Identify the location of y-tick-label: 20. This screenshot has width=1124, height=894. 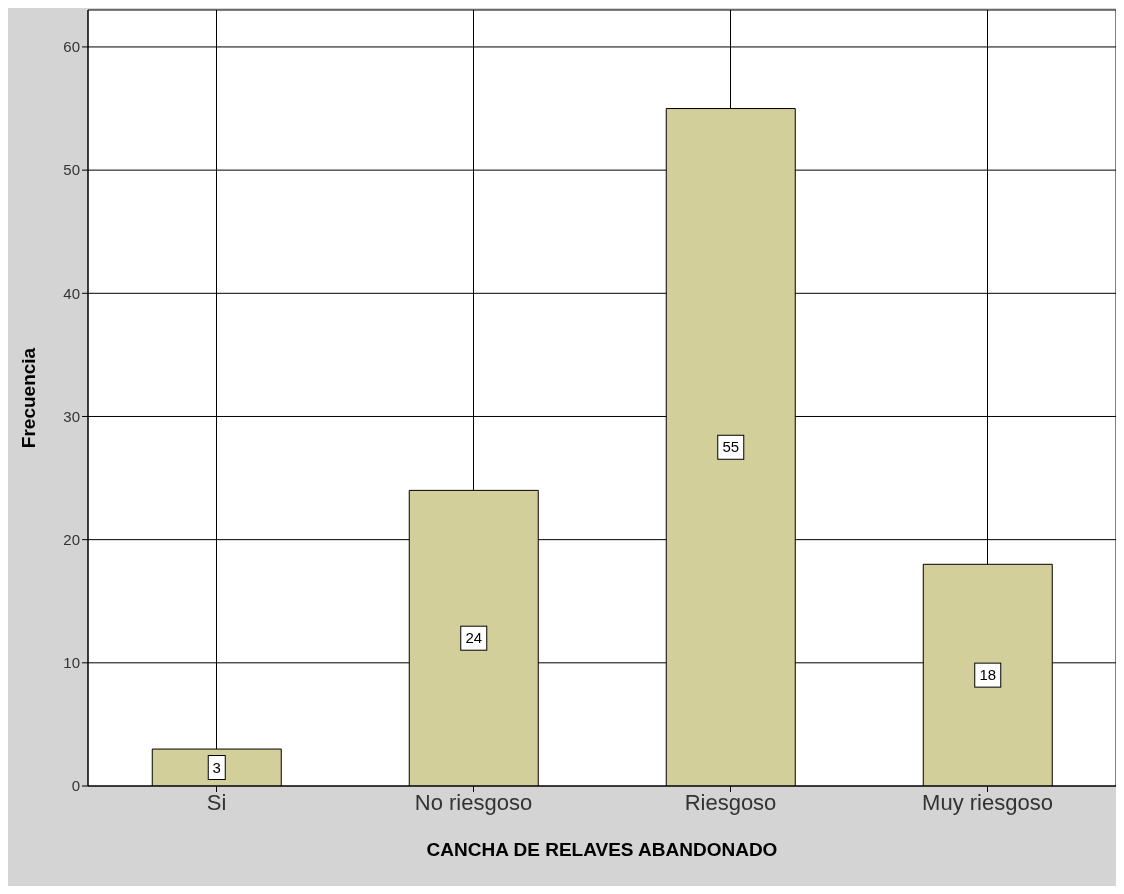
(71, 539).